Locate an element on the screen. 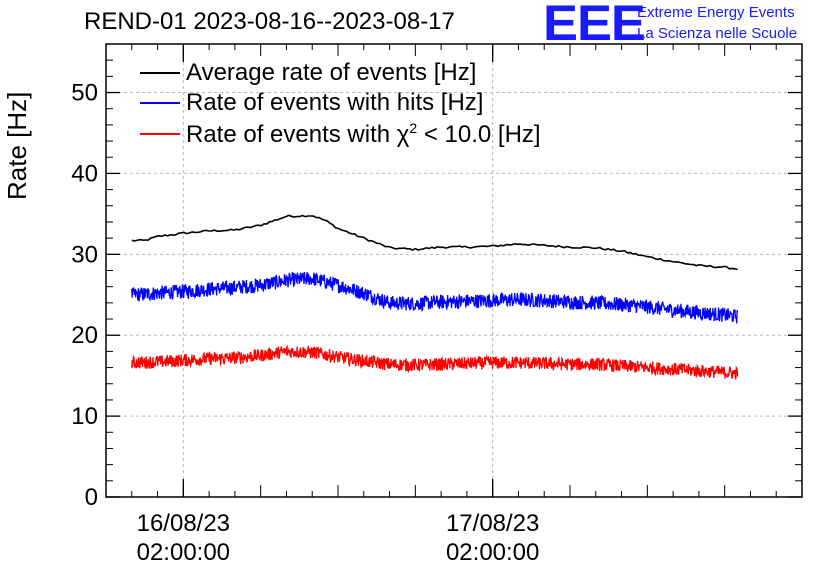  legend-label-average: Average rate of events [Hz] is located at coordinates (331, 72).